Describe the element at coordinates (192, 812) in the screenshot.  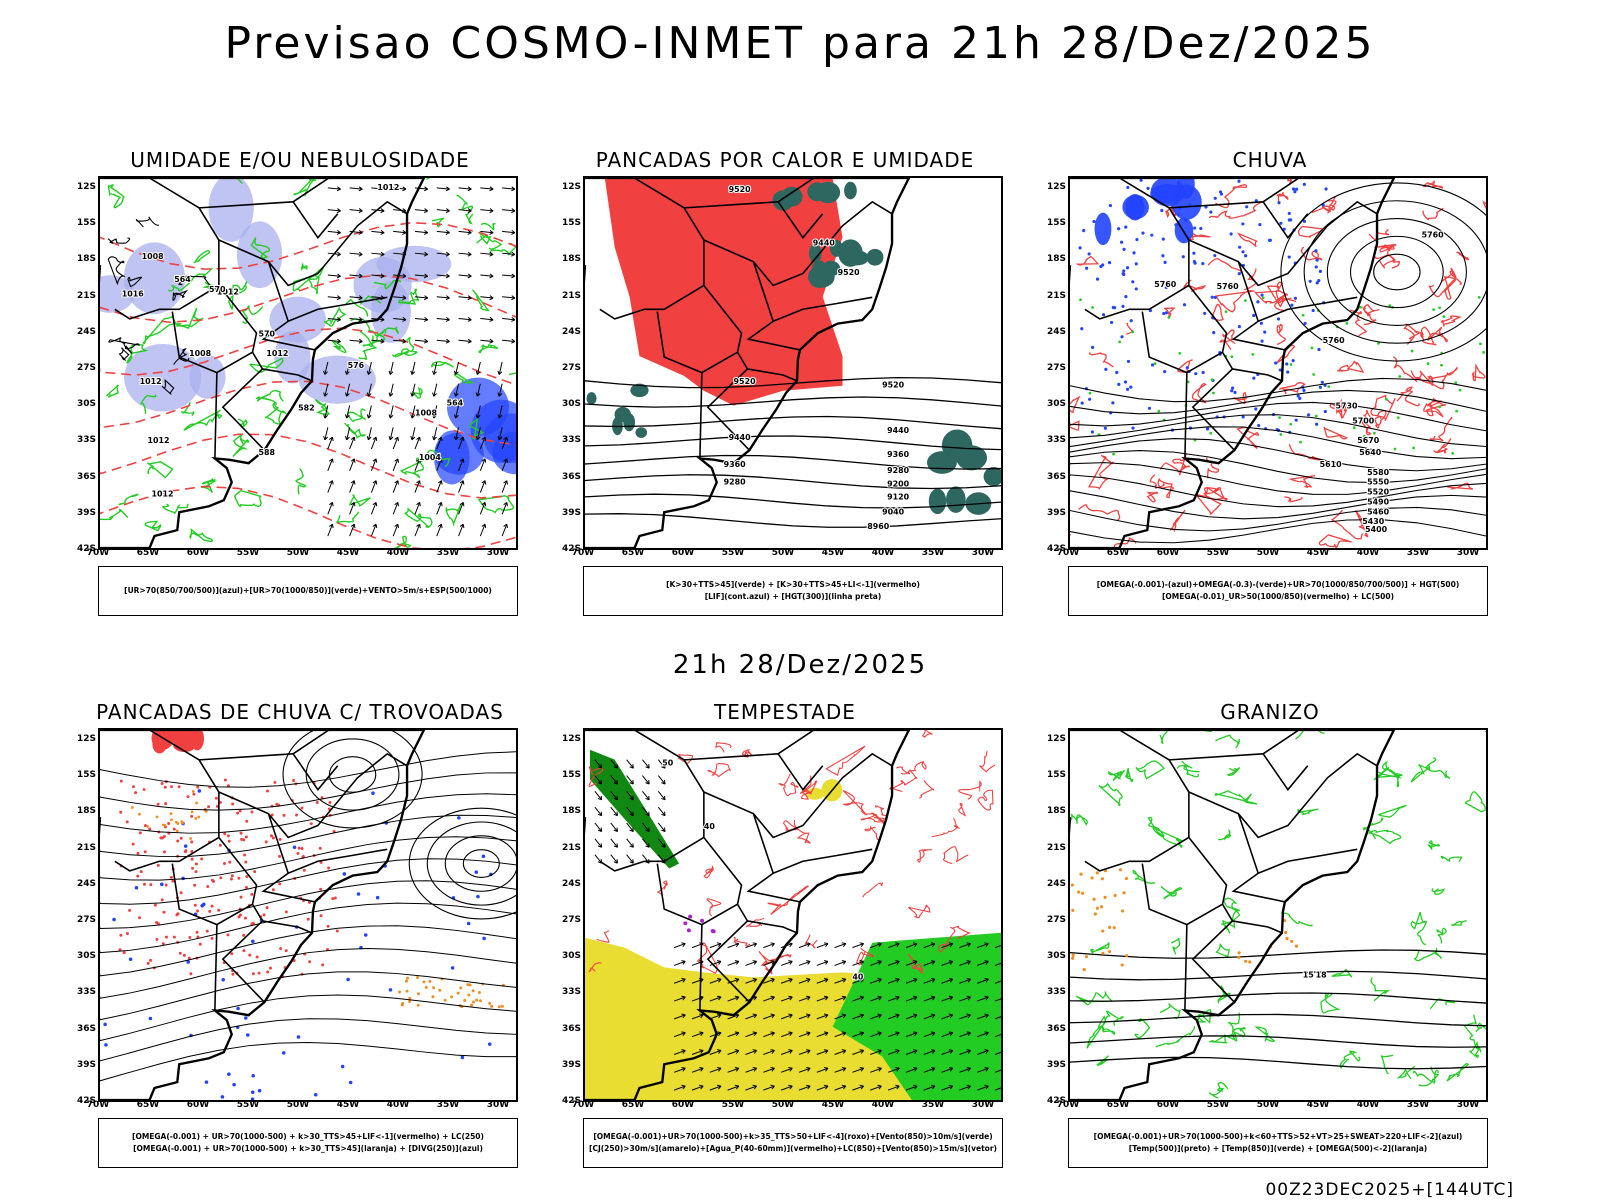
I see `storm-orange-mark` at that location.